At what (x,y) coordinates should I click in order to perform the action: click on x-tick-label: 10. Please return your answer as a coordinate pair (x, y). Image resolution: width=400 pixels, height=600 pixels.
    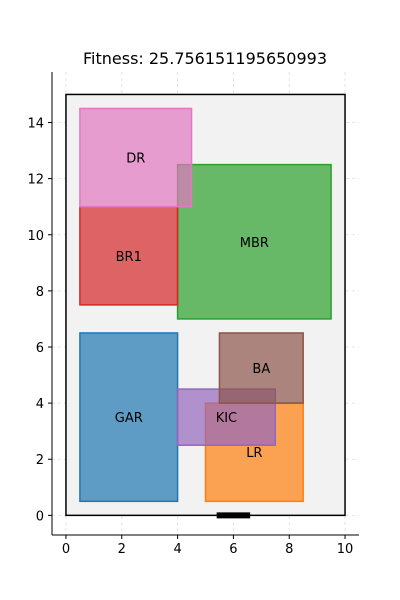
    Looking at the image, I should click on (345, 549).